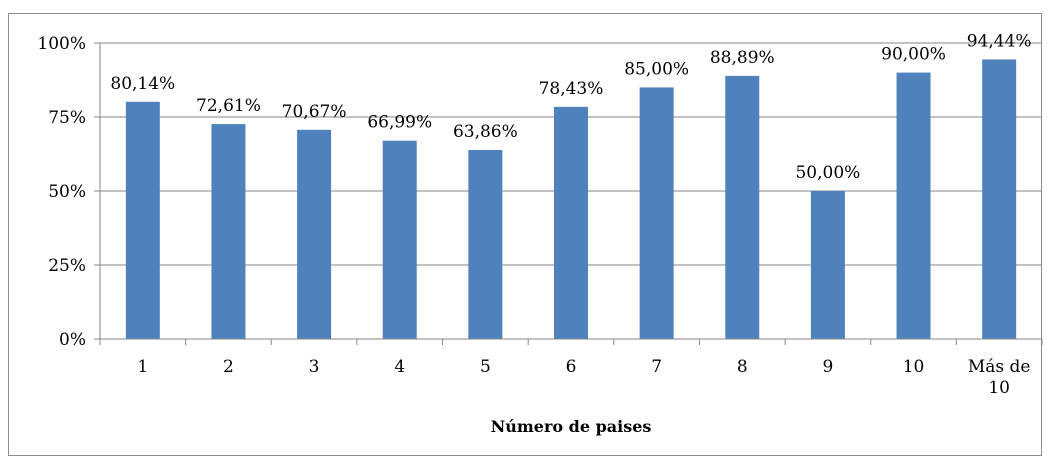 This screenshot has height=464, width=1050. I want to click on x-tick-label: Más de 10, so click(999, 377).